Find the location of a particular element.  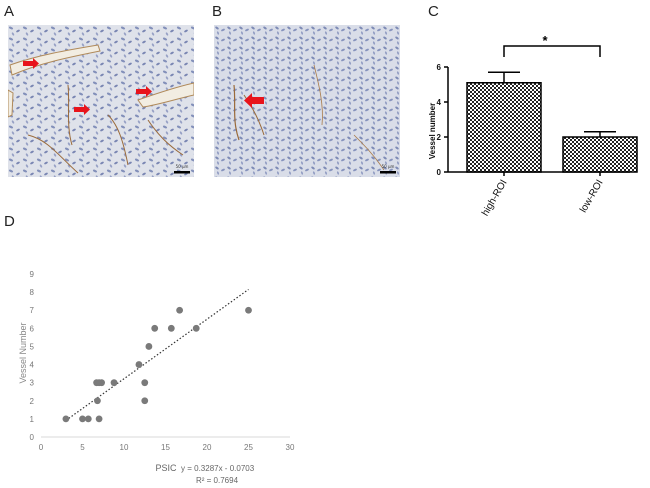

trendline is located at coordinates (157, 354).